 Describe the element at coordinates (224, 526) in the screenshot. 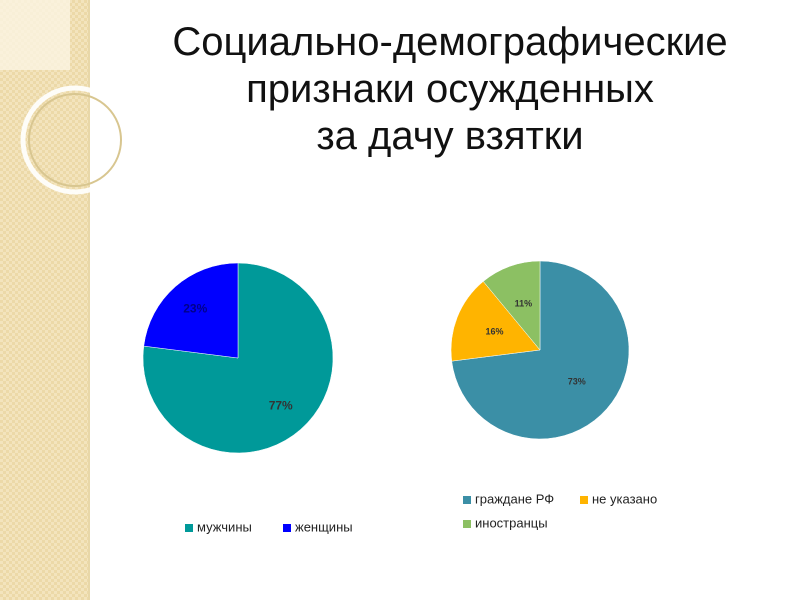

I see `legend-label: мужчины` at that location.